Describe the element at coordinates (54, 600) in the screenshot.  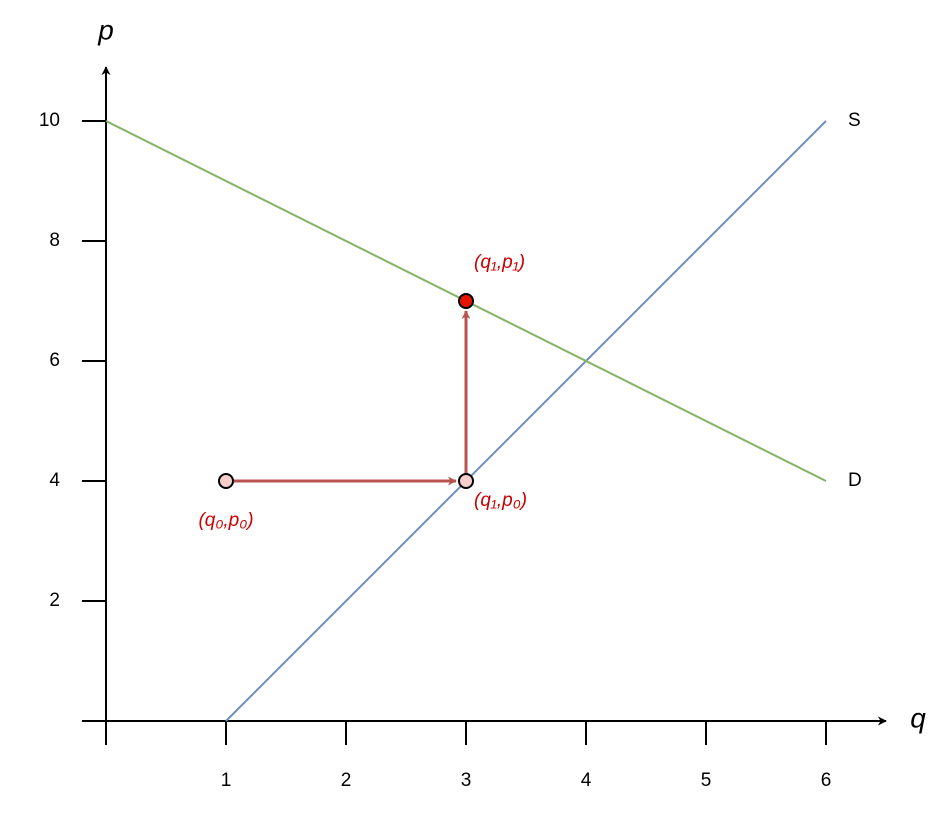
I see `y-tick-label: 2` at that location.